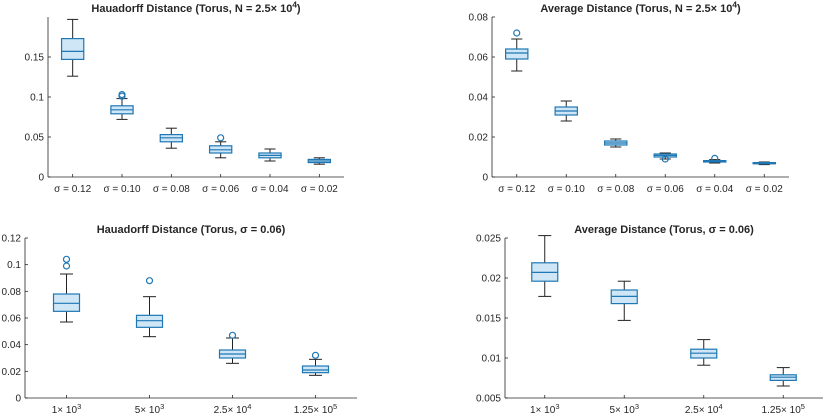 This screenshot has height=415, width=830. What do you see at coordinates (492, 359) in the screenshot?
I see `y-tick-label: 0.01` at bounding box center [492, 359].